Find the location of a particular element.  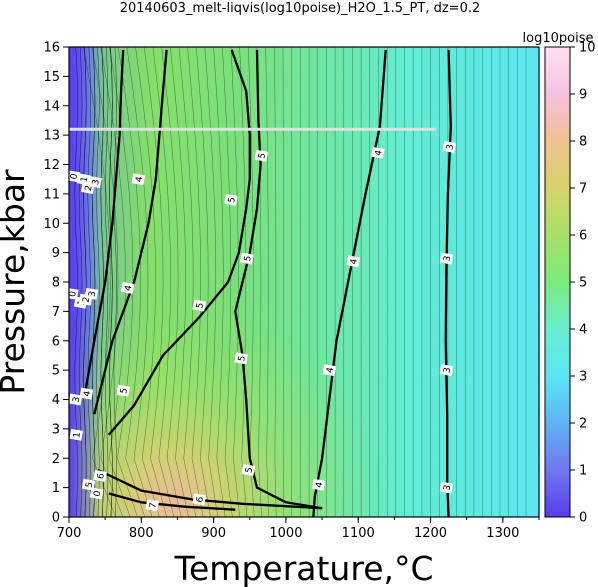

y-tick-label: 0 is located at coordinates (56, 518).